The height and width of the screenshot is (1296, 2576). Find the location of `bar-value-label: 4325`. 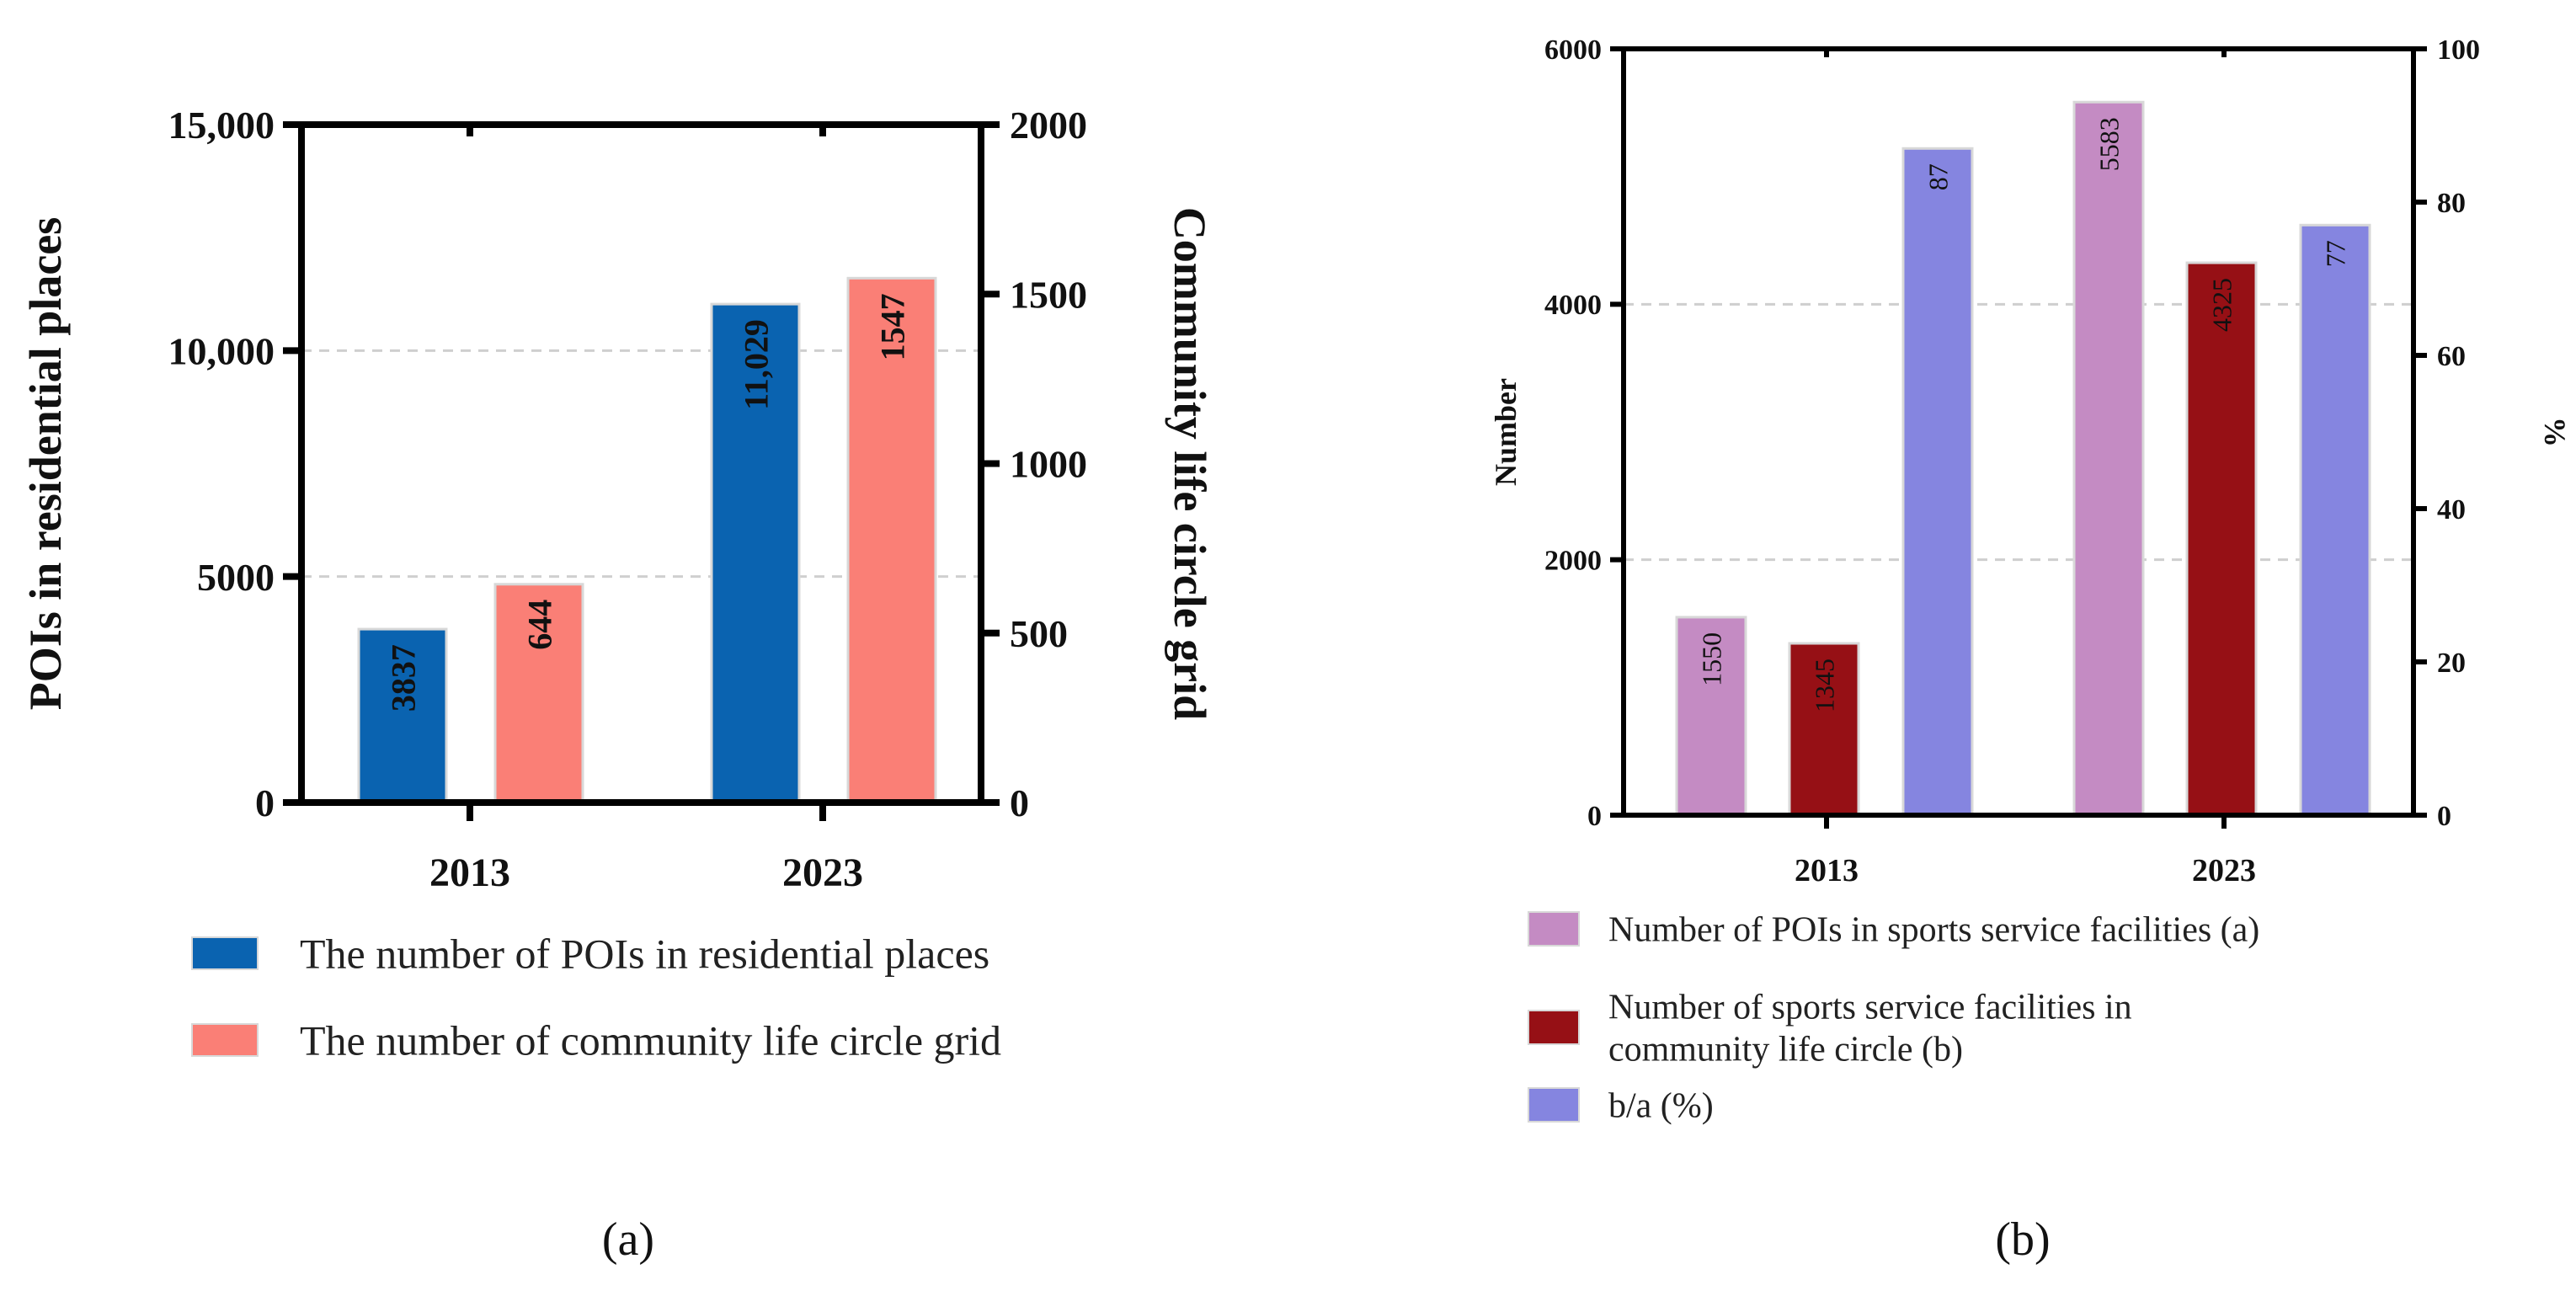

bar-value-label: 4325 is located at coordinates (2222, 305).